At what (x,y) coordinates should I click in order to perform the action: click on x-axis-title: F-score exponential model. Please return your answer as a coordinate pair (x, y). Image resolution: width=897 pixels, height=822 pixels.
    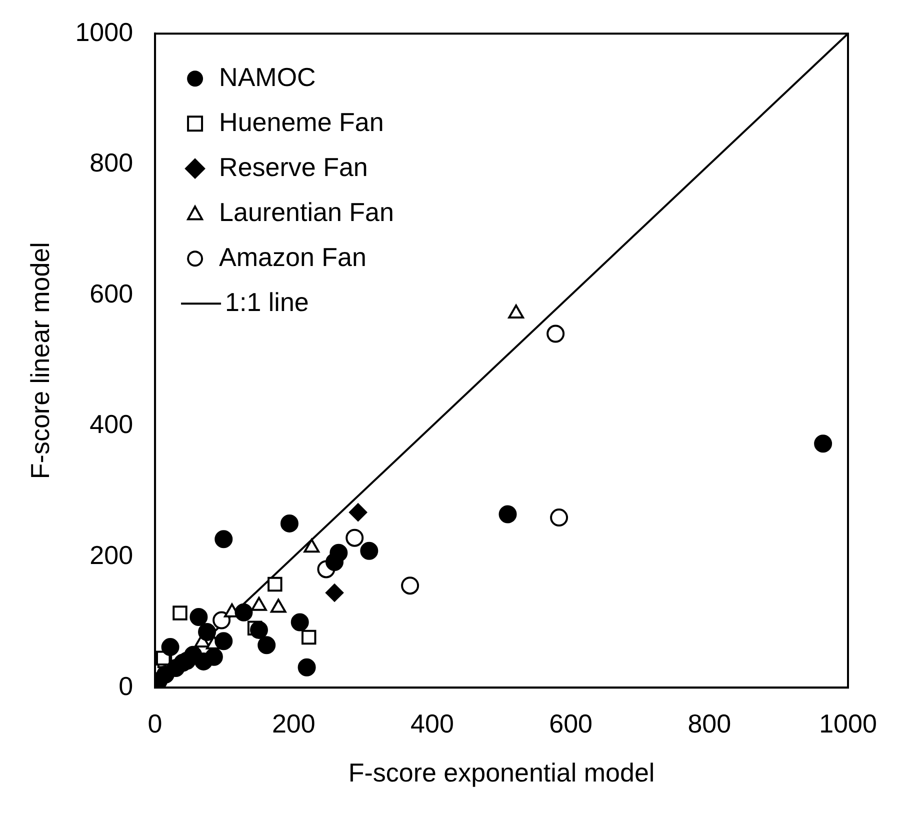
    Looking at the image, I should click on (501, 773).